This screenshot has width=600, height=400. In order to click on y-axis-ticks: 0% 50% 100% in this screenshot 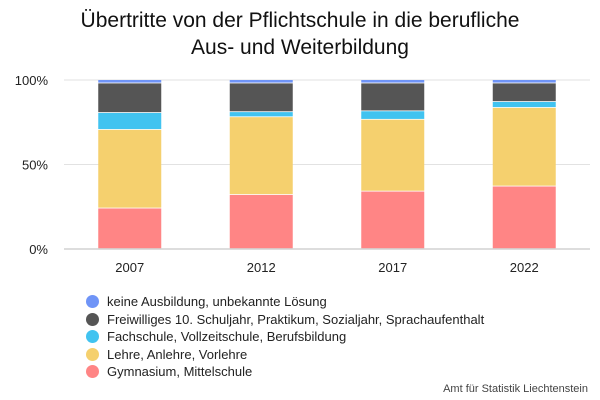, I will do `click(32, 165)`.